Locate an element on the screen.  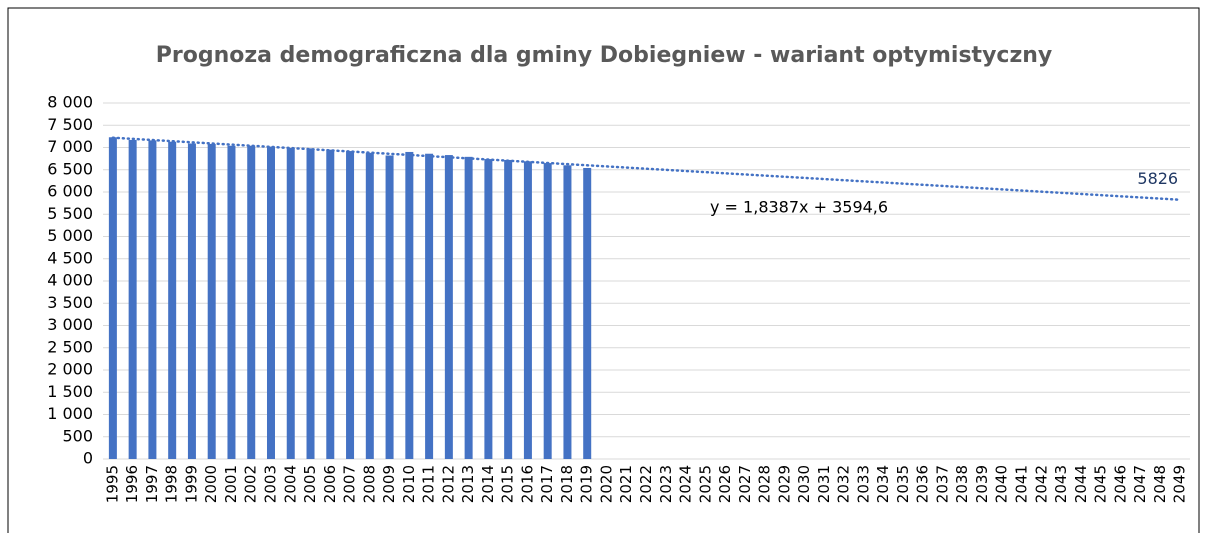
x-tick-label: 2041 is located at coordinates (1022, 484).